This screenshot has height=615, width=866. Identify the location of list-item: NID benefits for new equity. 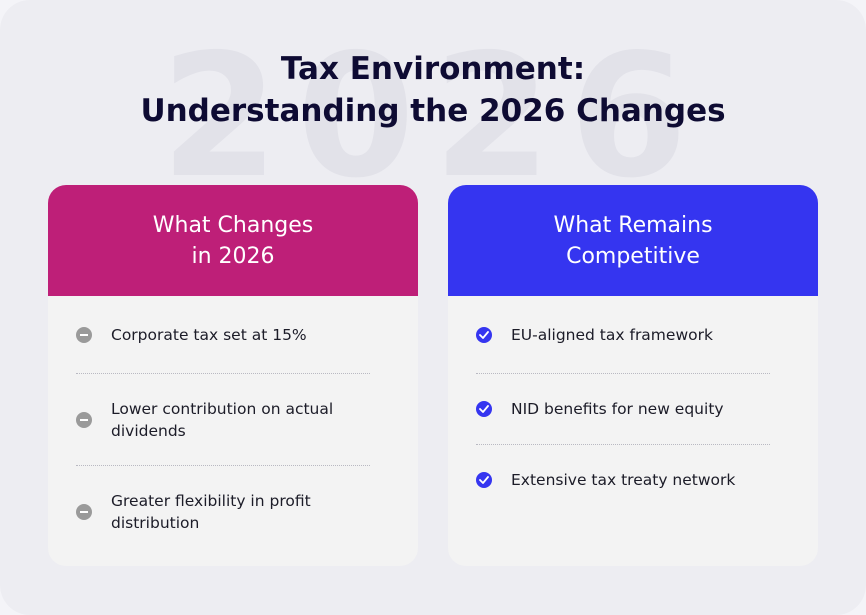
(623, 409).